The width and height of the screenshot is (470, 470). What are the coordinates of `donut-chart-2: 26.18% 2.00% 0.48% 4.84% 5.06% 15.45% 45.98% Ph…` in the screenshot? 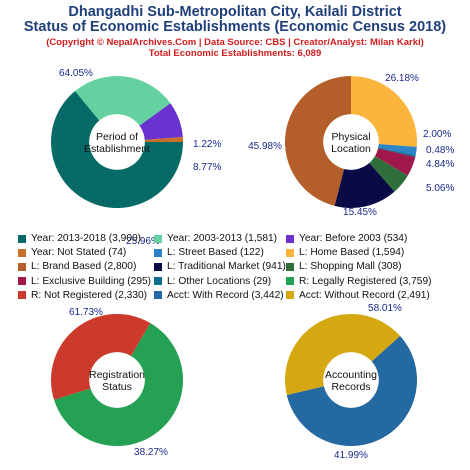 It's located at (351, 145).